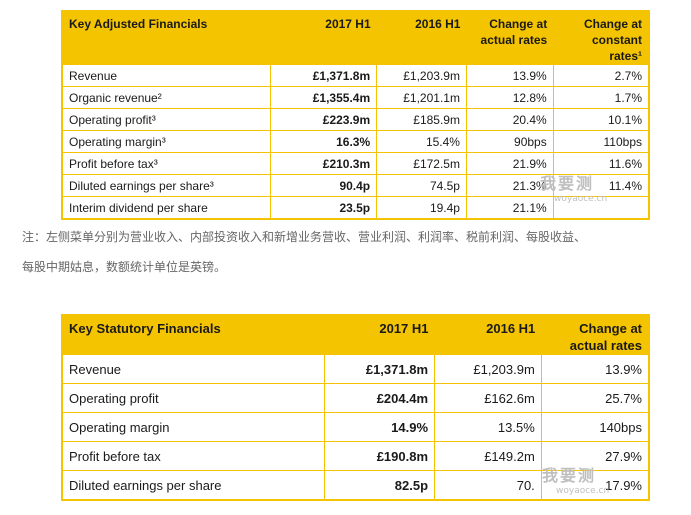 The image size is (691, 515). I want to click on cell-2017: £1,355.4m, so click(323, 97).